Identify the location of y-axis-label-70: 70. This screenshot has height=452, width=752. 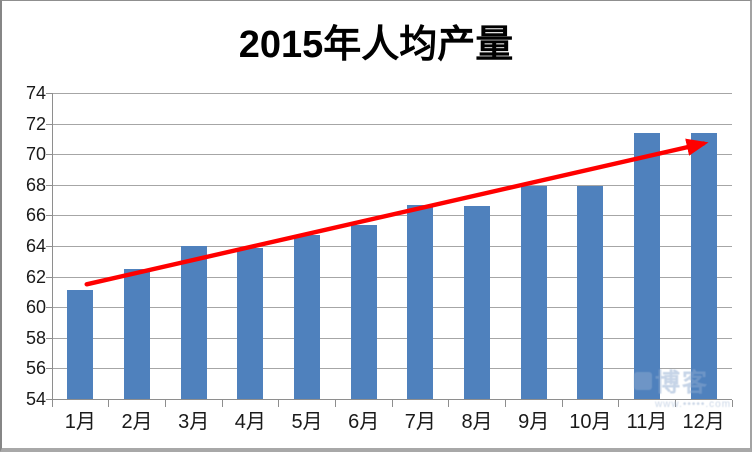
(35, 154).